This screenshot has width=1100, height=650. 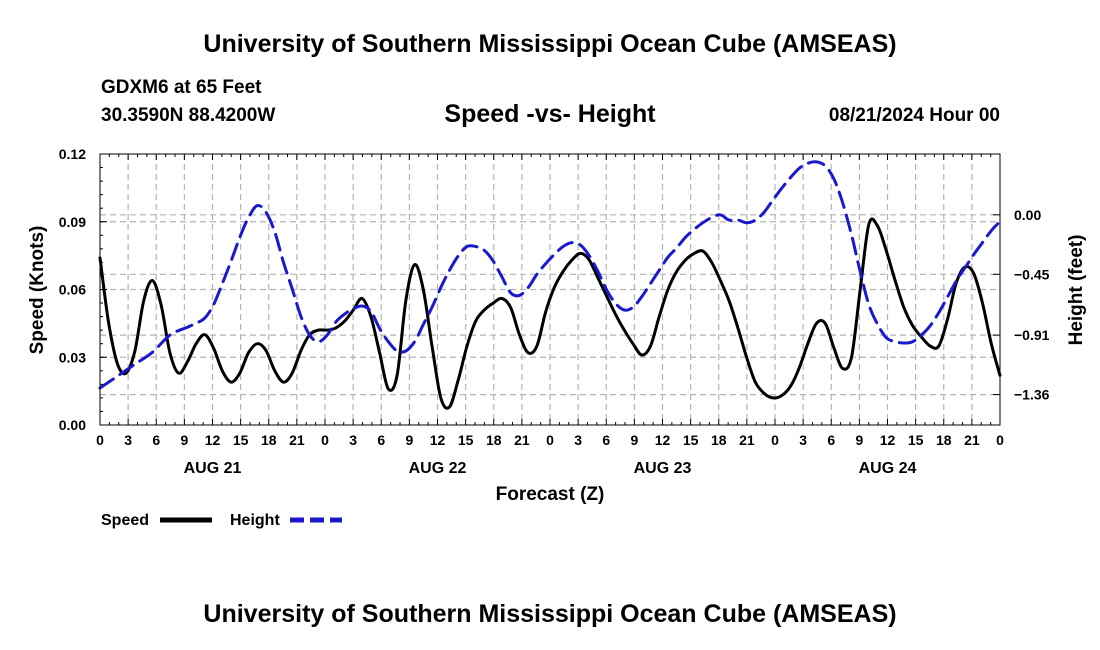 What do you see at coordinates (1027, 215) in the screenshot?
I see `y-right-tick-label: 0.00` at bounding box center [1027, 215].